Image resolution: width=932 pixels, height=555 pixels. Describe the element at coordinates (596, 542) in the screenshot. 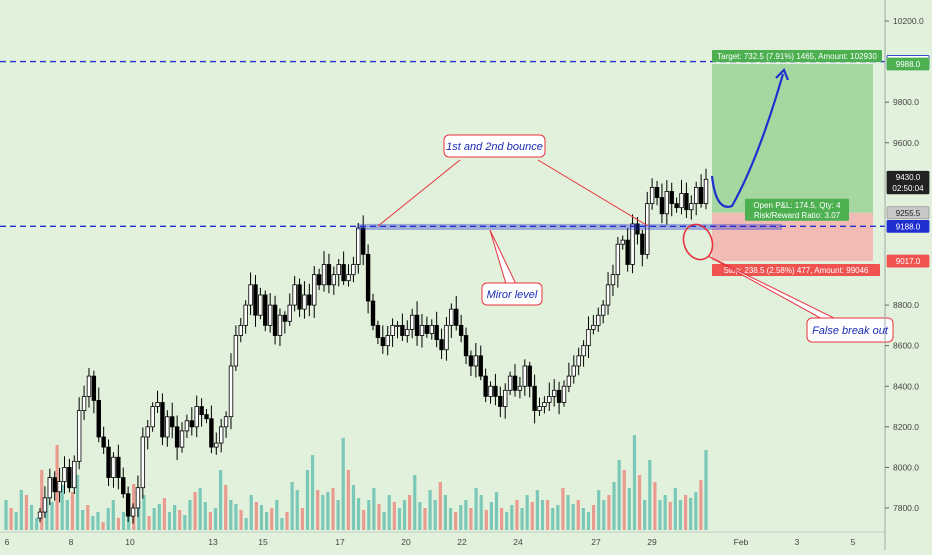

I see `time-tick-label: 27` at that location.